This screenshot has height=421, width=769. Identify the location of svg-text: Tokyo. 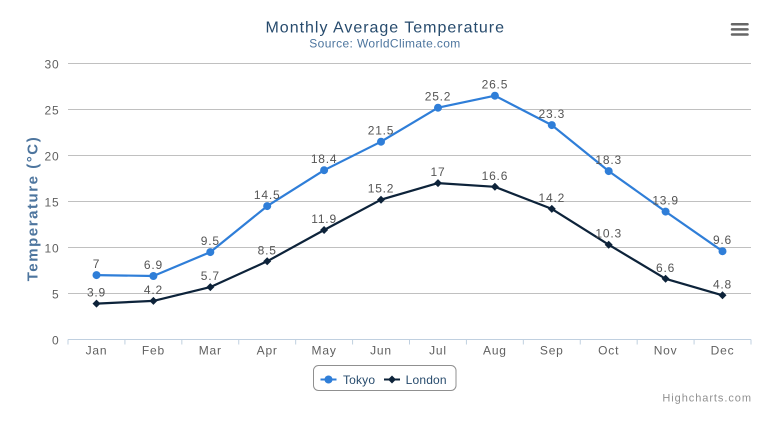
(359, 380).